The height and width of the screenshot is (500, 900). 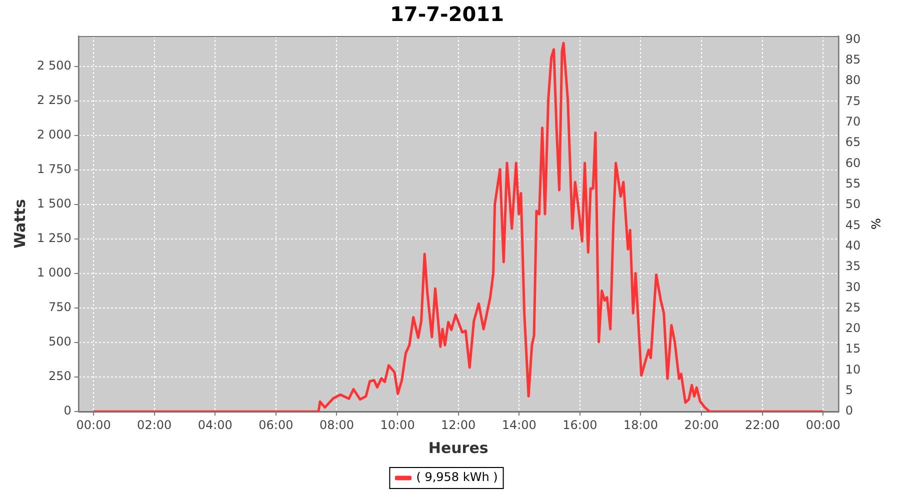 What do you see at coordinates (849, 390) in the screenshot?
I see `y2-tick-label: 5` at bounding box center [849, 390].